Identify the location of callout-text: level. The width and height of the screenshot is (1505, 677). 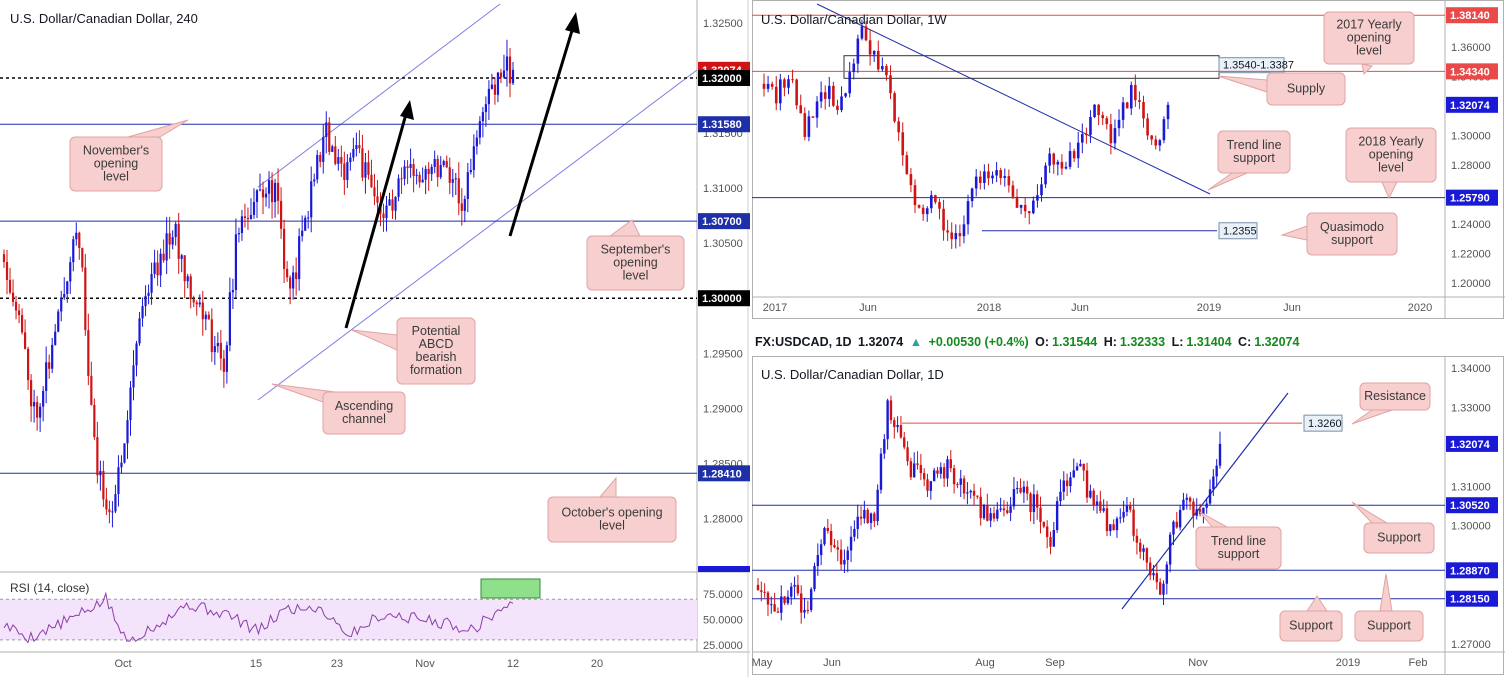
(636, 276).